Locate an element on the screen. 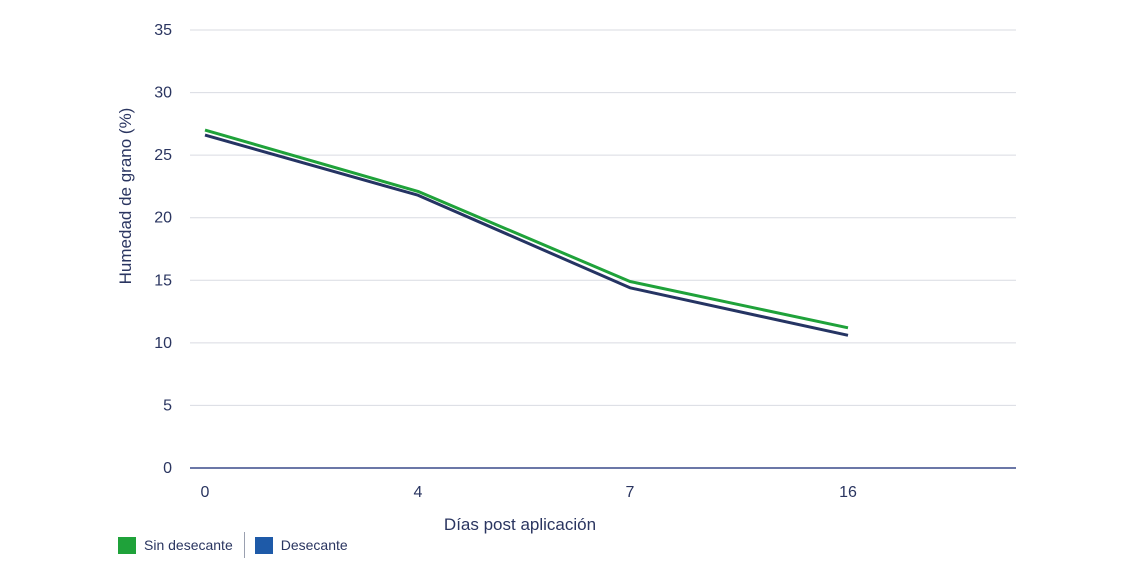  y-tick-label: 30 is located at coordinates (163, 93).